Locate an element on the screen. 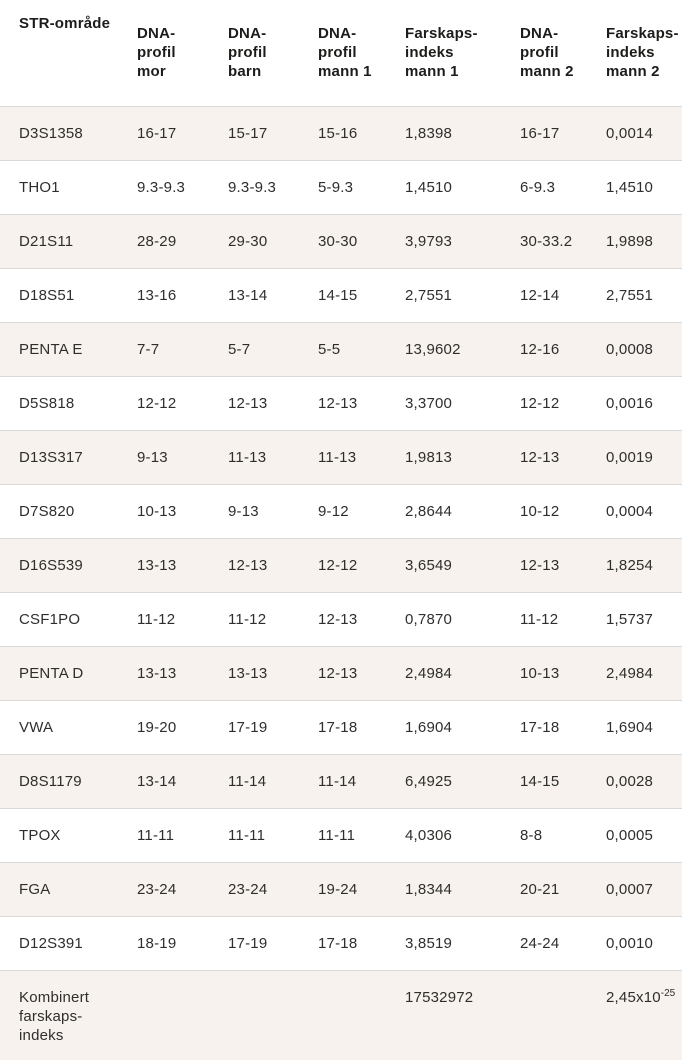  table-row: PENTA E 7-7 5-7 5-5 13,9602 12-16 0,0008 is located at coordinates (341, 349).